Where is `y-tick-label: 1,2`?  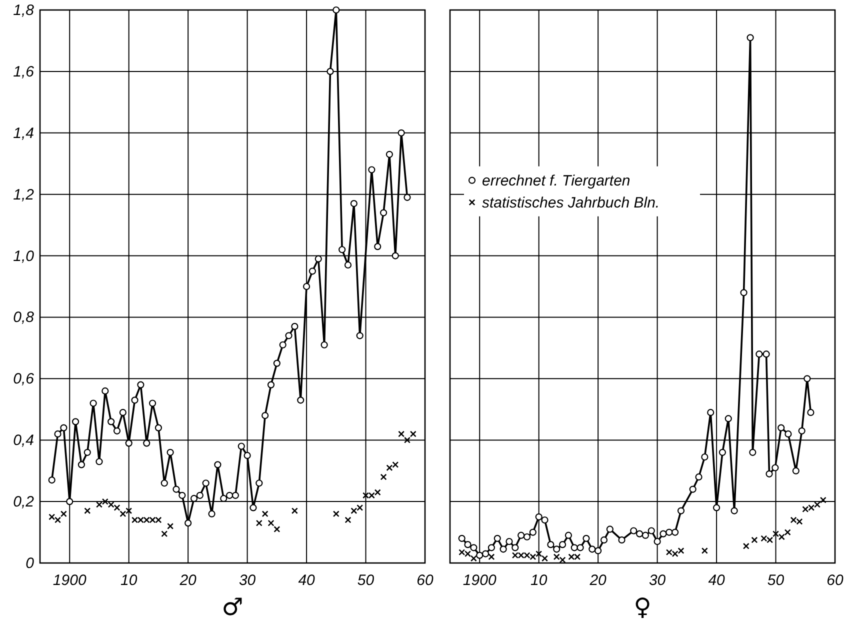 y-tick-label: 1,2 is located at coordinates (24, 195).